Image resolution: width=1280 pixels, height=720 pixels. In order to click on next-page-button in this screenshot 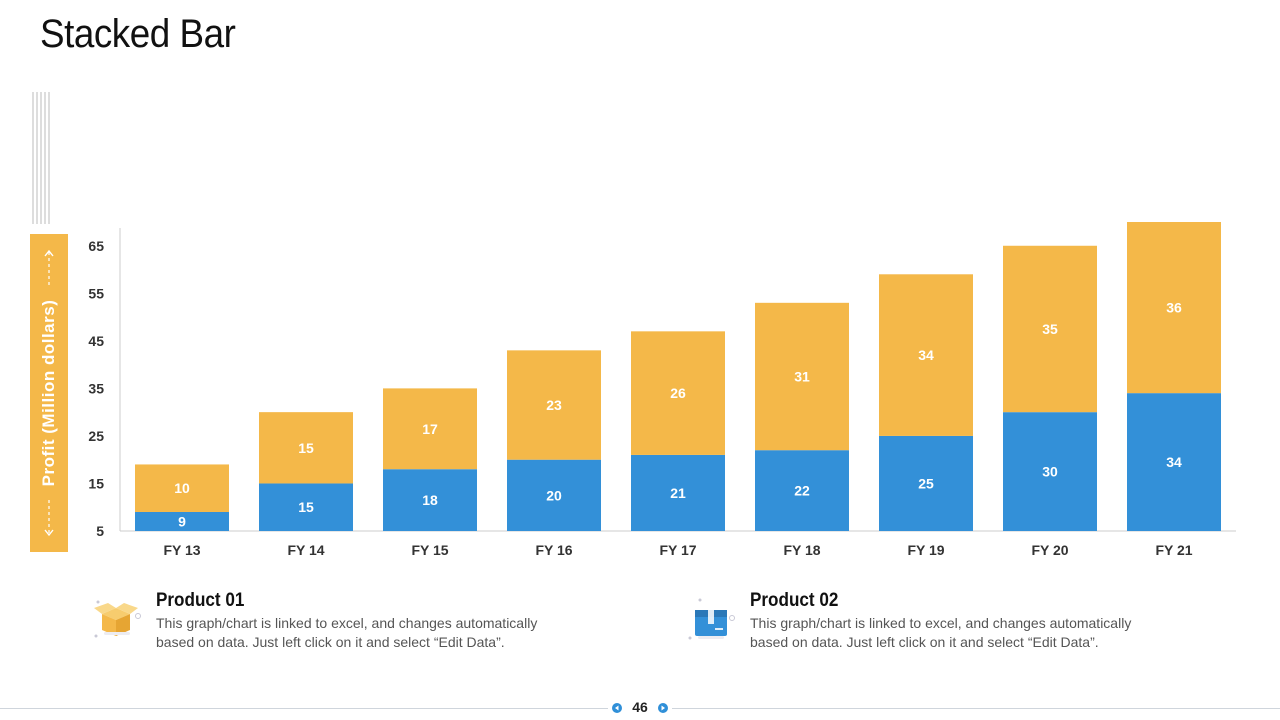, I will do `click(663, 708)`.